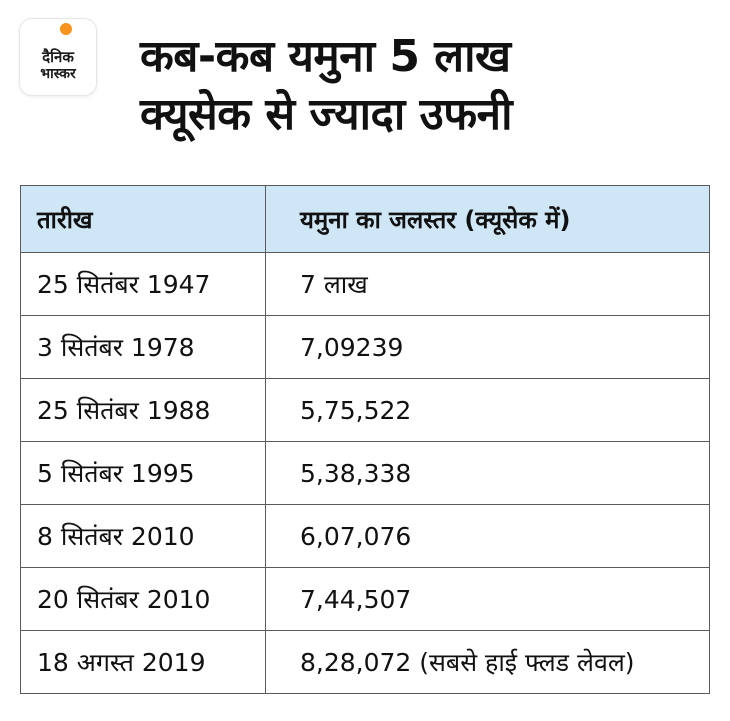  Describe the element at coordinates (487, 347) in the screenshot. I see `water-level-cell: 7,09239` at that location.